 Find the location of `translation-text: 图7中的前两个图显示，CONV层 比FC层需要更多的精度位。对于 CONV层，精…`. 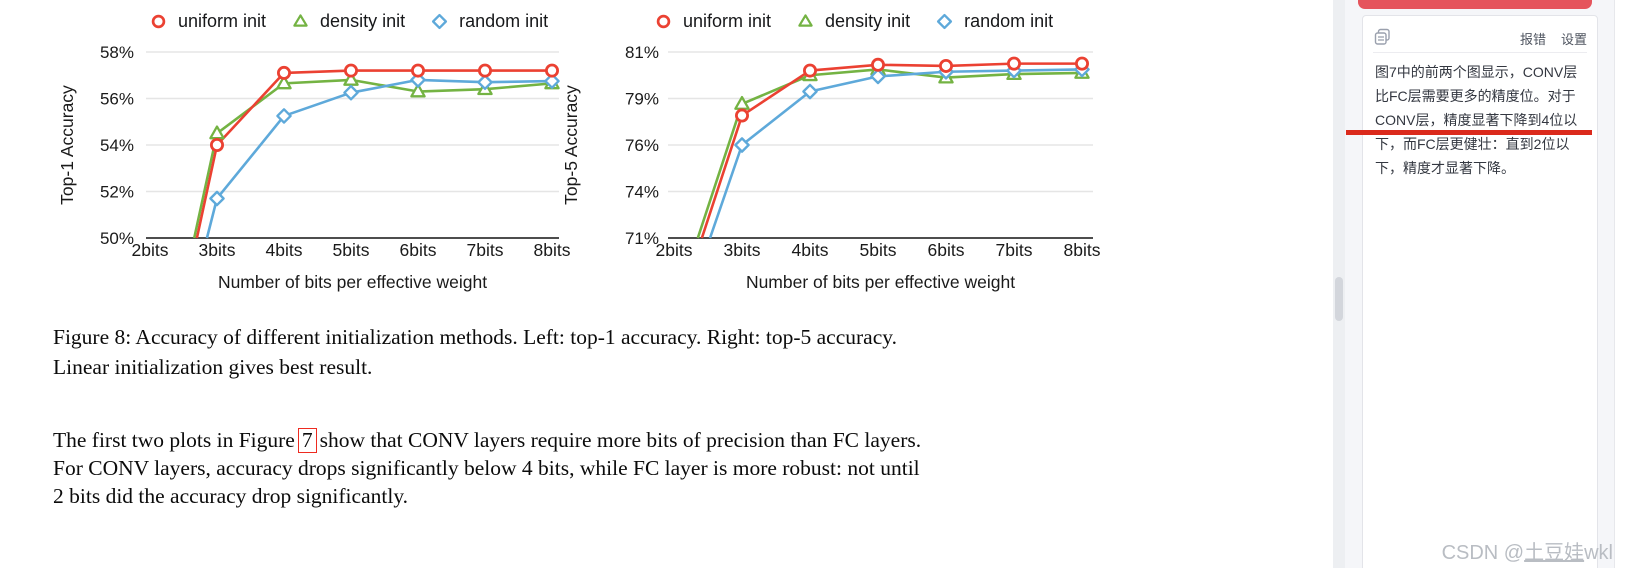

translation-text: 图7中的前两个图显示，CONV层 比FC层需要更多的精度位。对于 CONV层，精… is located at coordinates (1483, 120).